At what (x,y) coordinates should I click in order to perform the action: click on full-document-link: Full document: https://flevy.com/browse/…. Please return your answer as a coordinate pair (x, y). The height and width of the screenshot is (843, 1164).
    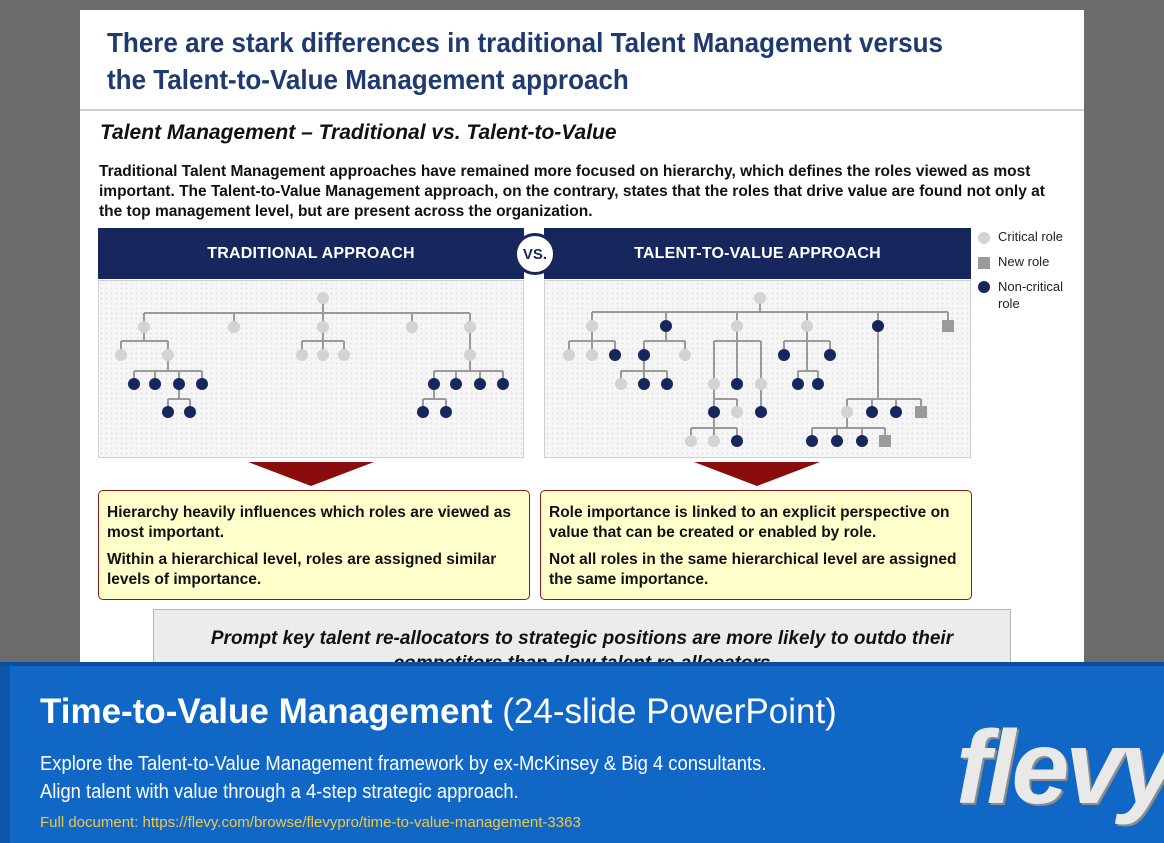
    Looking at the image, I should click on (310, 822).